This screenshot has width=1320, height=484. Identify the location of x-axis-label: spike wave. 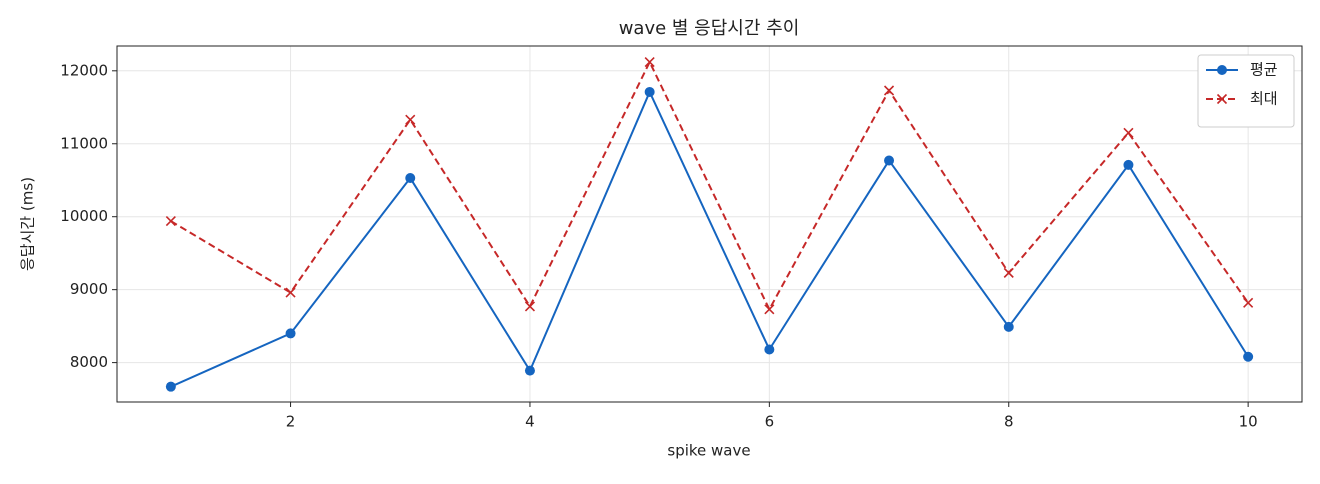
(708, 451).